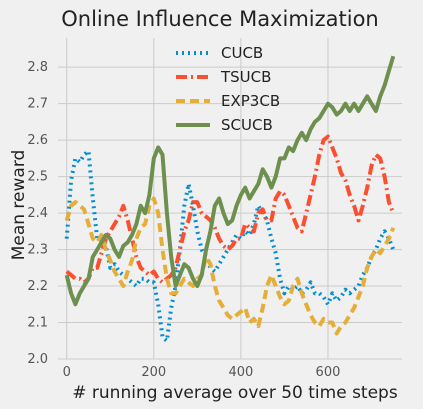 The height and width of the screenshot is (409, 423). Describe the element at coordinates (37, 213) in the screenshot. I see `y-tick-label: 2.4` at that location.